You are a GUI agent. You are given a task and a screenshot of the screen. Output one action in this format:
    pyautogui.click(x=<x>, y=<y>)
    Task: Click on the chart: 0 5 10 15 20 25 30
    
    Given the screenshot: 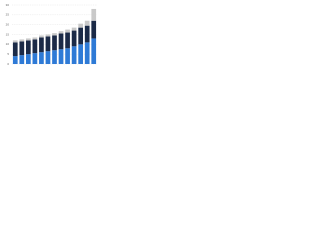 What is the action you would take?
    pyautogui.click(x=51, y=34)
    